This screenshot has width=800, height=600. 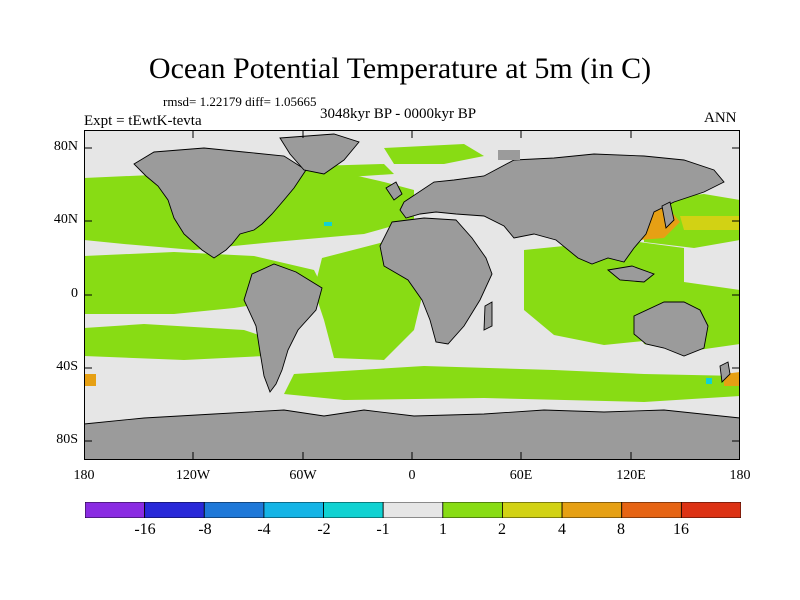 I want to click on colorbar-label: 8, so click(x=621, y=529).